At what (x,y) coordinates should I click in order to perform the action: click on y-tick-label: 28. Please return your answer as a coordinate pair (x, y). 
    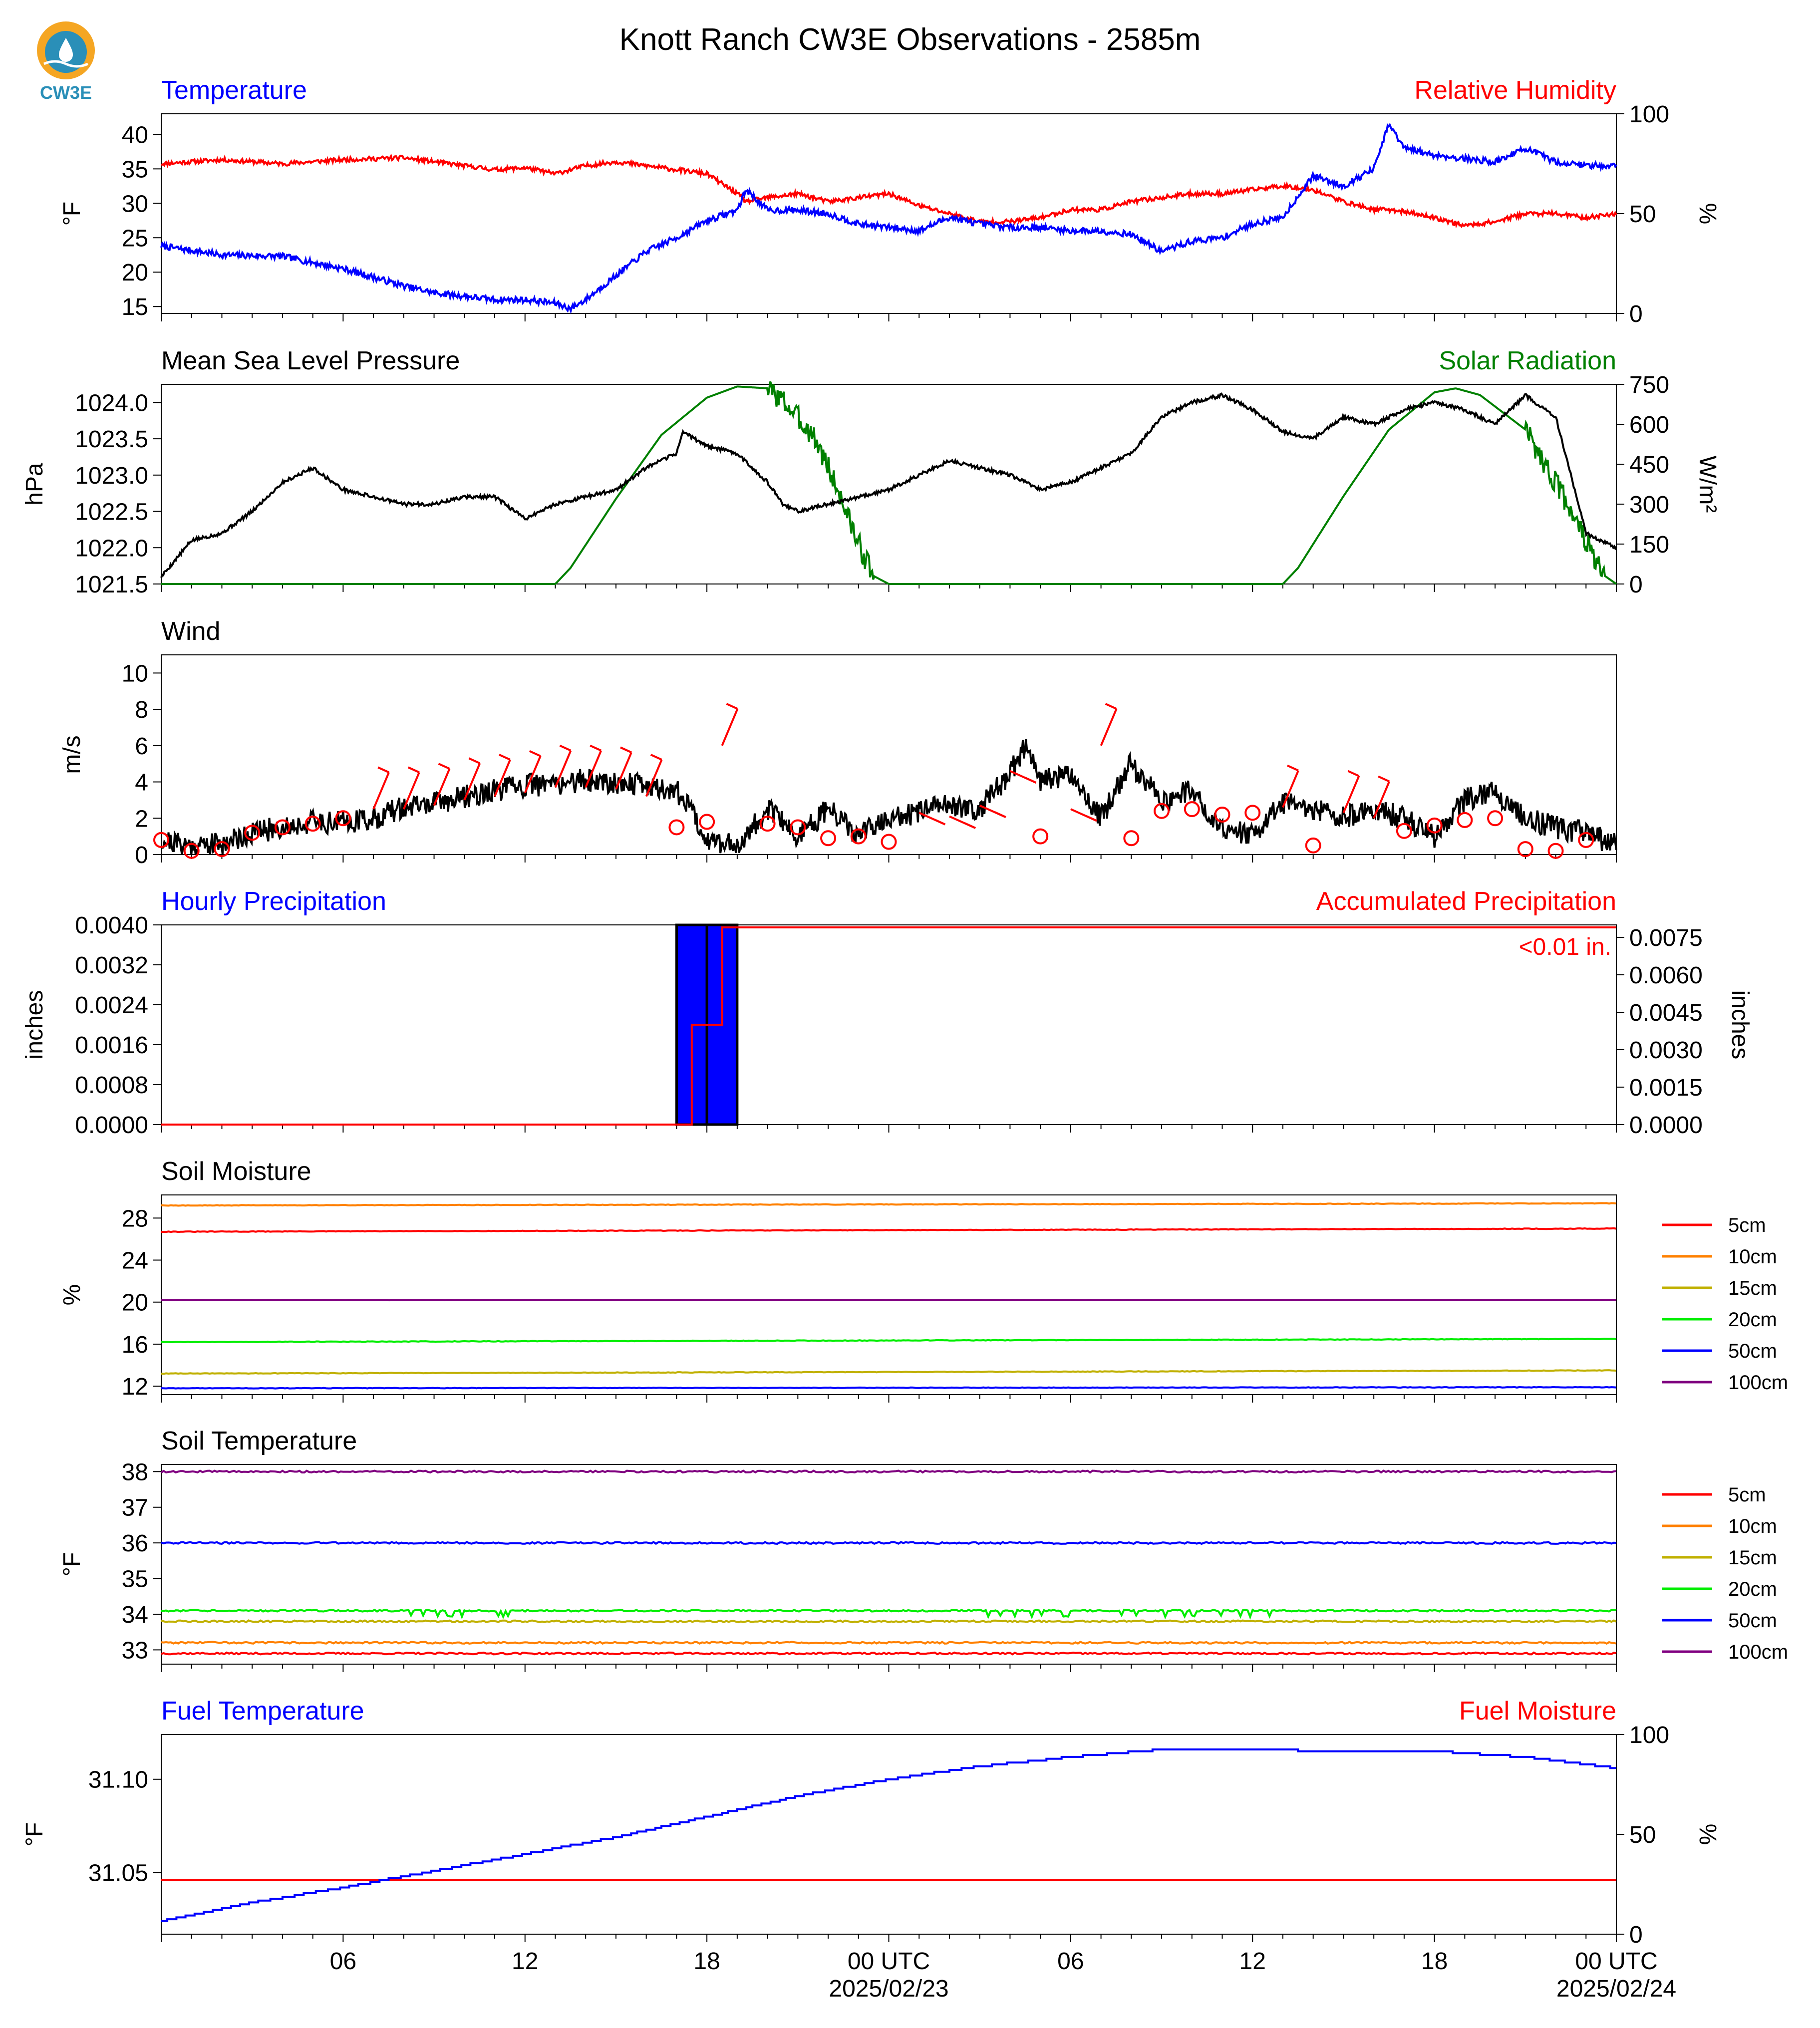
    Looking at the image, I should click on (135, 1218).